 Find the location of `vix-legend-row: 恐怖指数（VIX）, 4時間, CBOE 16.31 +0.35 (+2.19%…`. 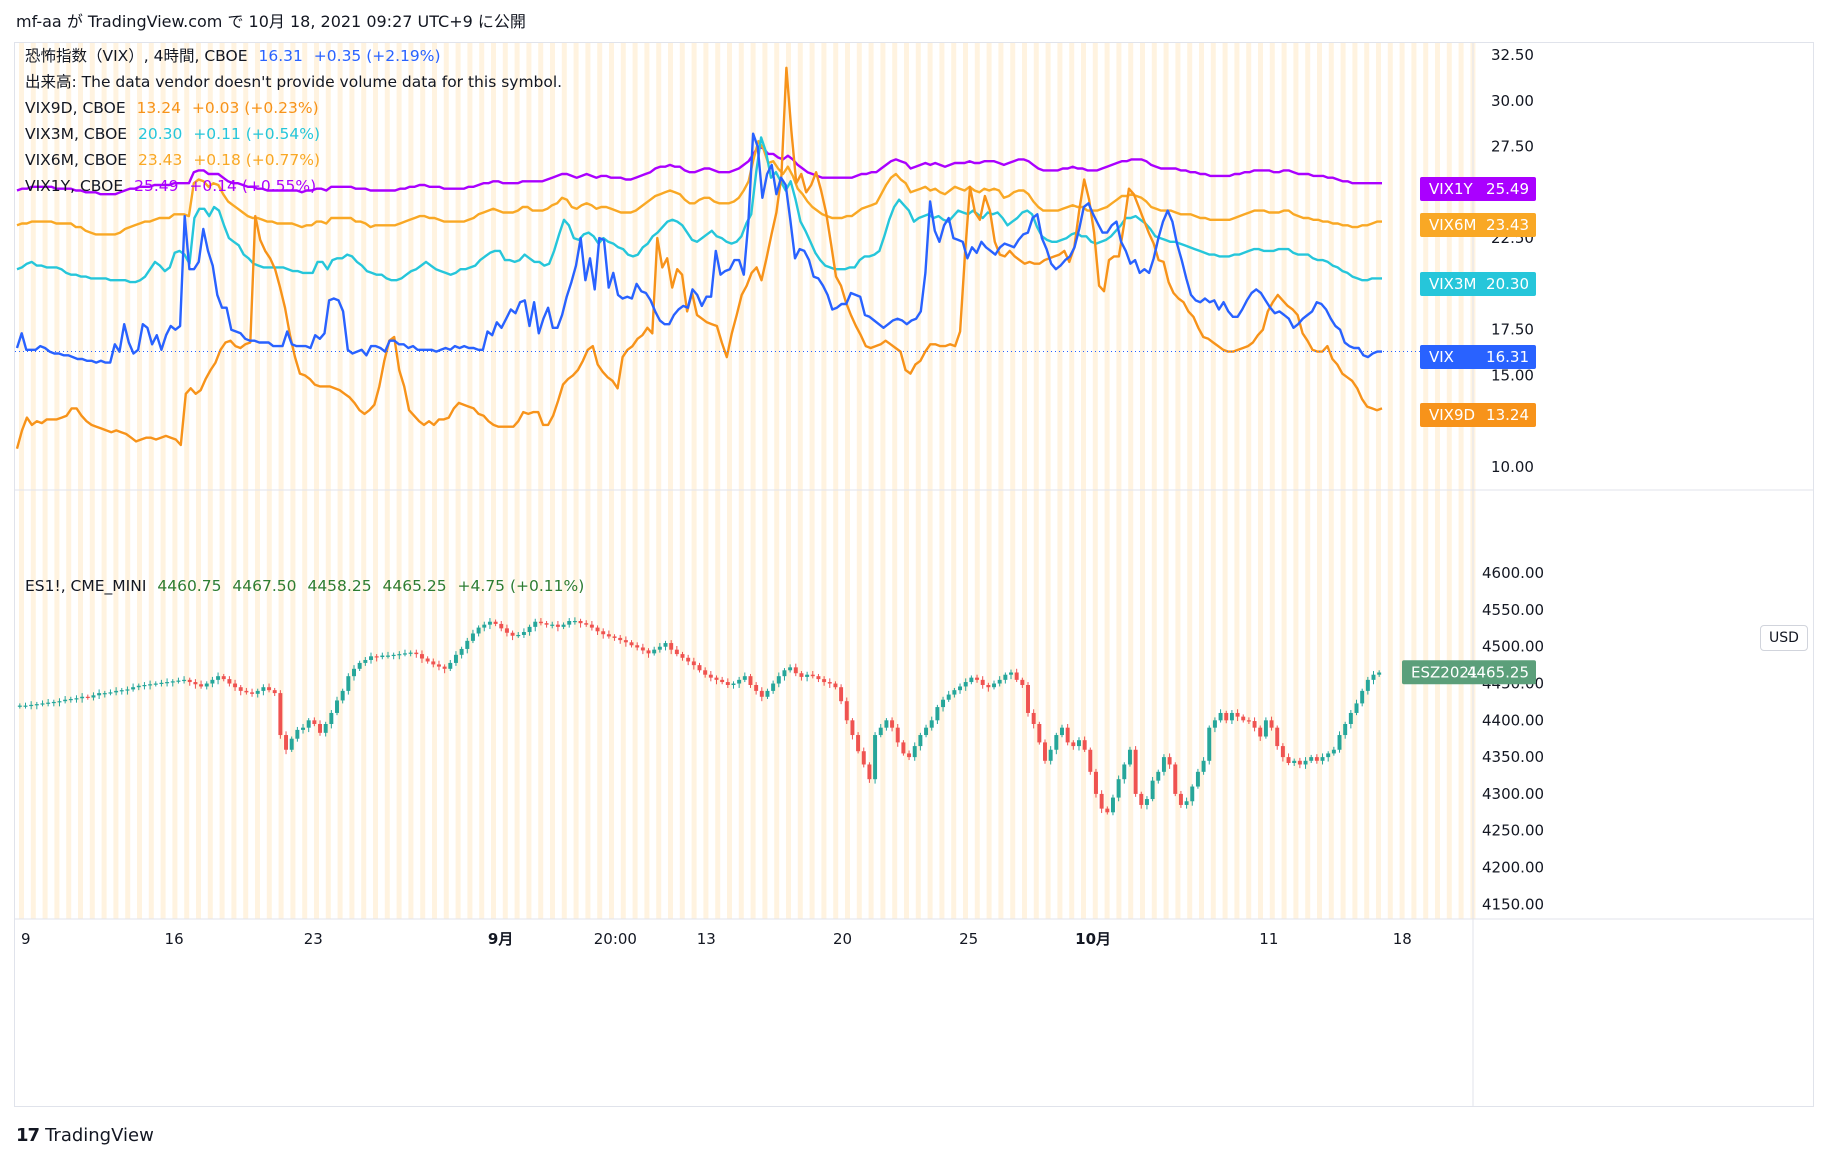

vix-legend-row: 恐怖指数（VIX）, 4時間, CBOE 16.31 +0.35 (+2.19%… is located at coordinates (296, 56).